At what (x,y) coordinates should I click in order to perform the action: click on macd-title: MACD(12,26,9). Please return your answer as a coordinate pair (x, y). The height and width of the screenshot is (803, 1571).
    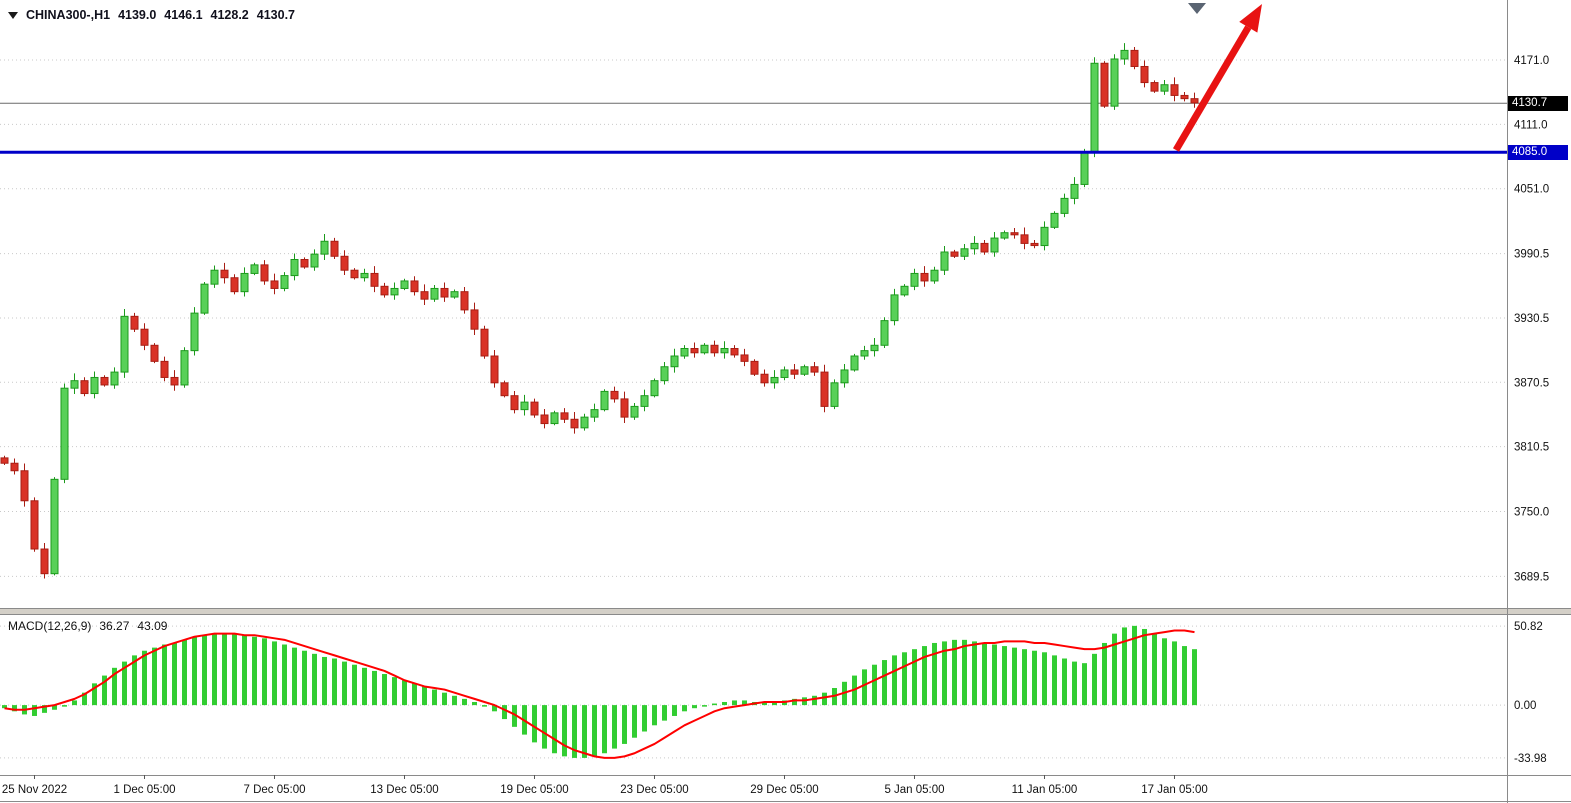
    Looking at the image, I should click on (50, 626).